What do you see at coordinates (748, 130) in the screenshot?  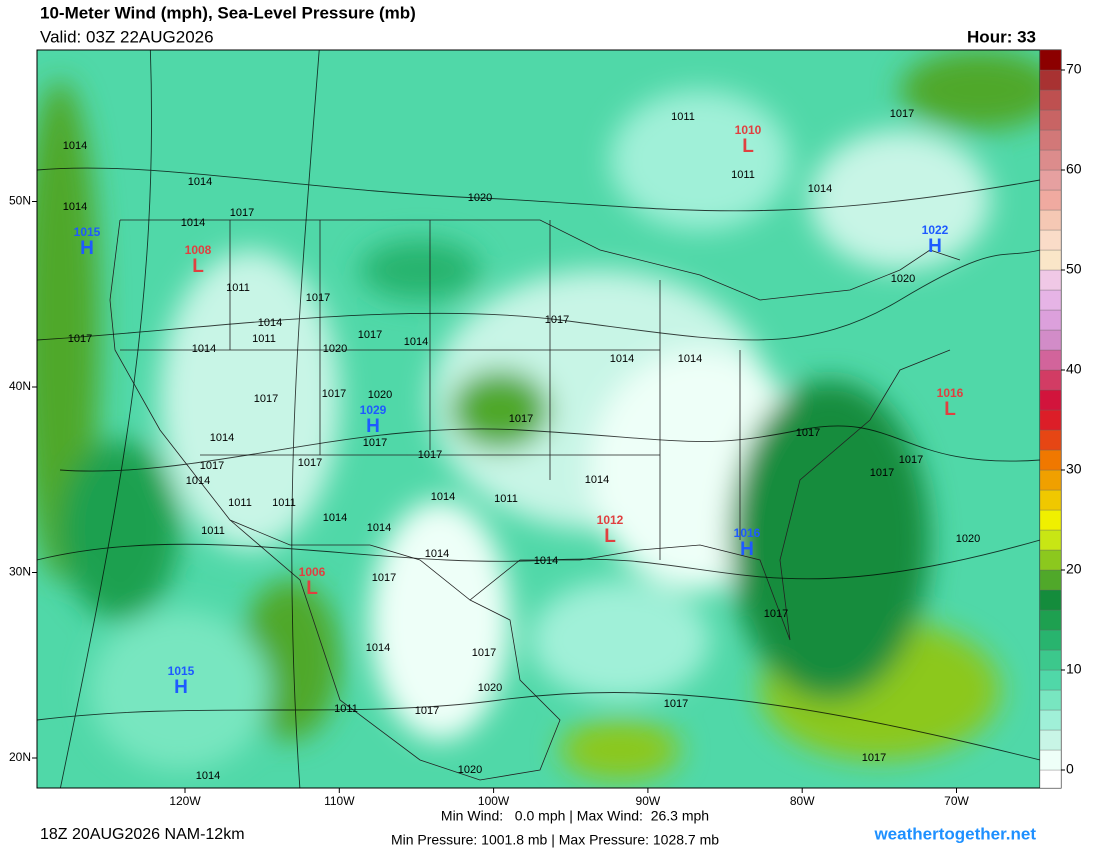 I see `center-value: 1010` at bounding box center [748, 130].